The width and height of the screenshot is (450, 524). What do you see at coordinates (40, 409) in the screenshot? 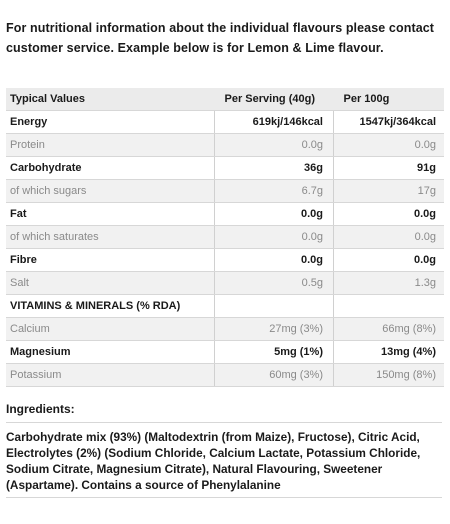
I see `ingredients-title: Ingredients:` at bounding box center [40, 409].